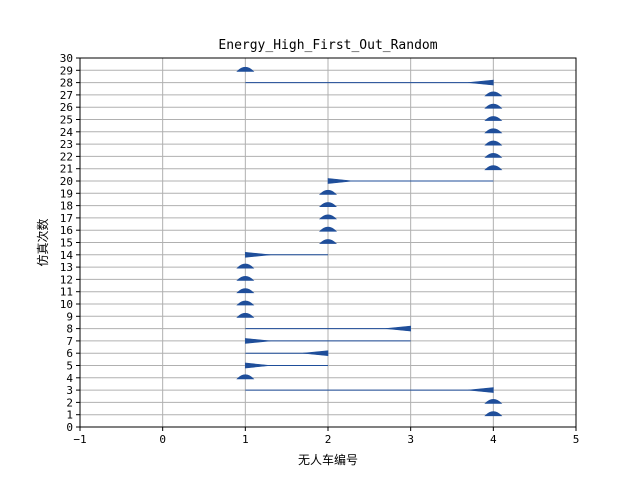 The width and height of the screenshot is (640, 485). What do you see at coordinates (410, 439) in the screenshot?
I see `x-tick-label: 3` at bounding box center [410, 439].